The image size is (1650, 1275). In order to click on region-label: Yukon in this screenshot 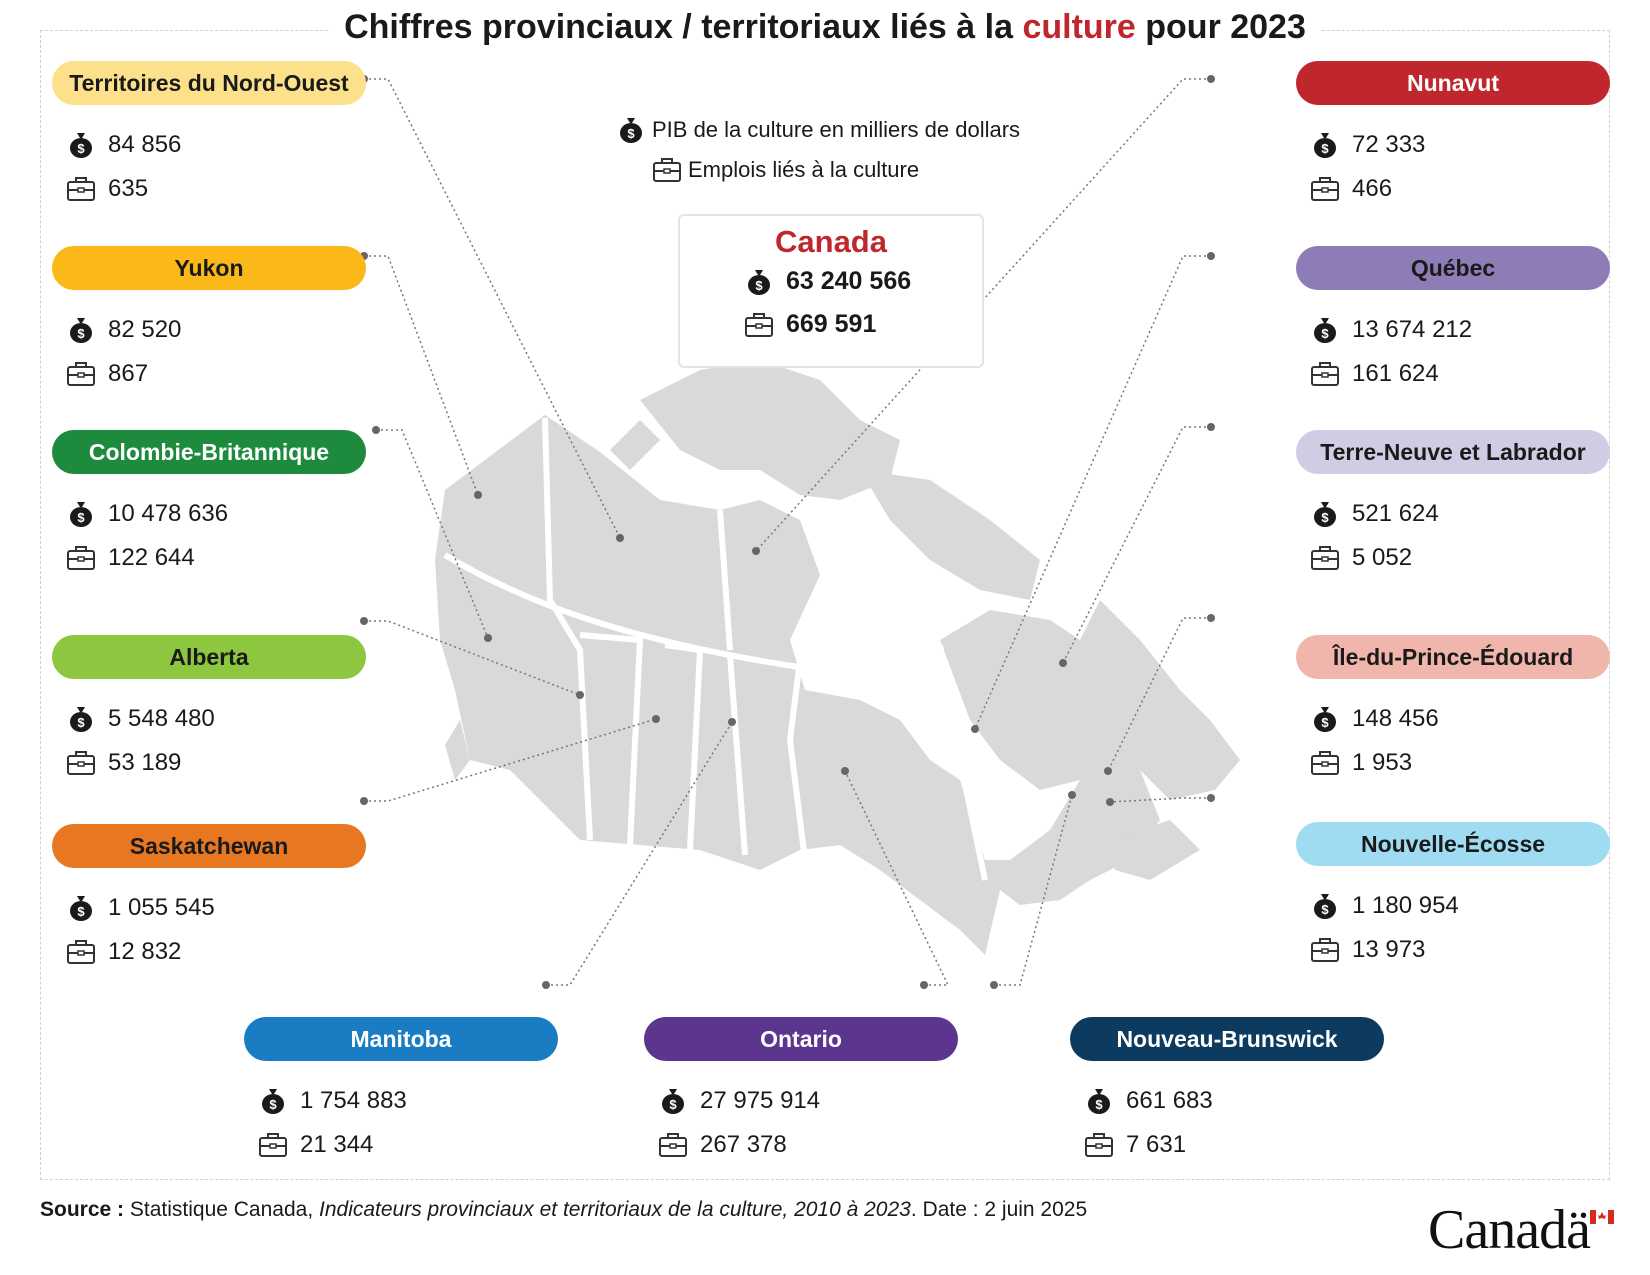, I will do `click(209, 268)`.